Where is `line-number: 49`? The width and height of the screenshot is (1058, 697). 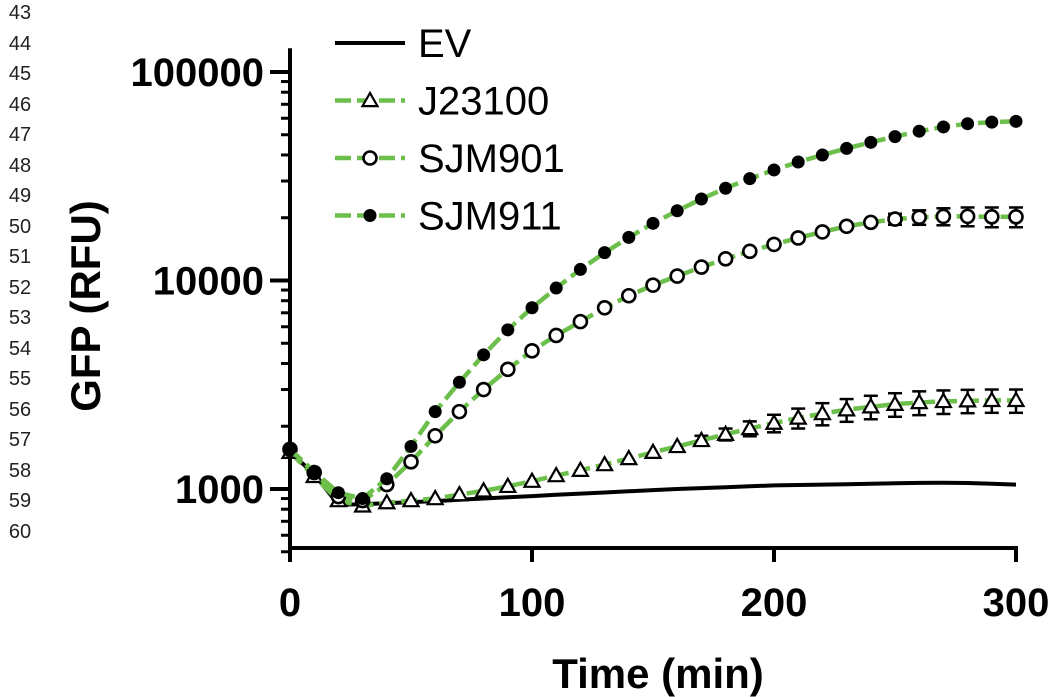 line-number: 49 is located at coordinates (20, 196).